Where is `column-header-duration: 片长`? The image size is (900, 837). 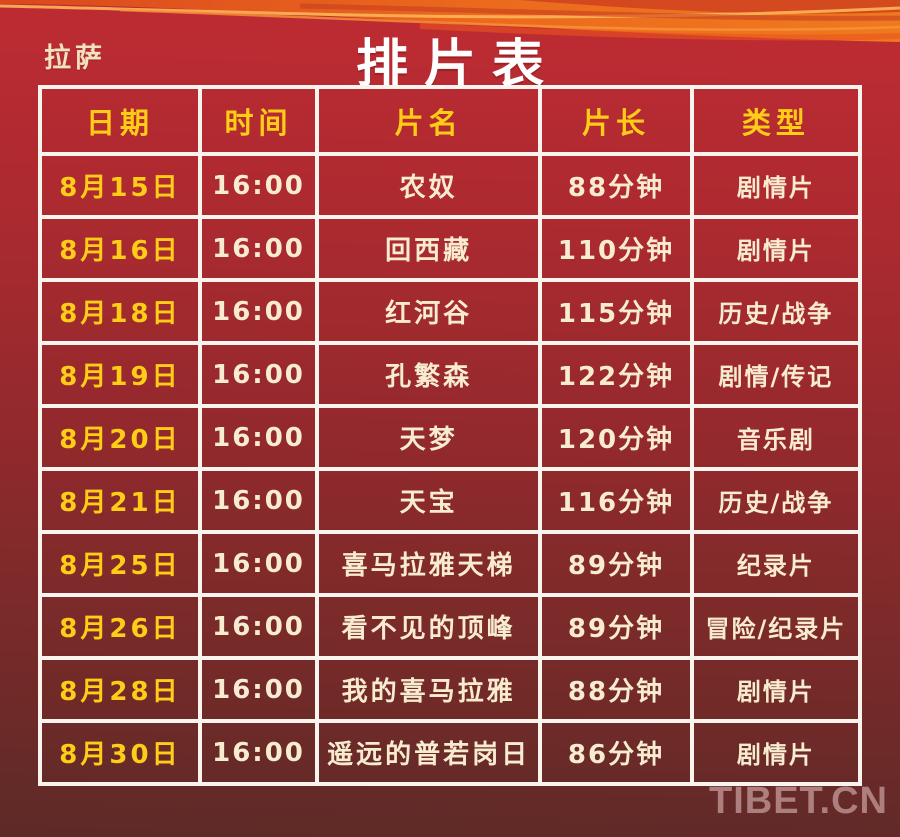
column-header-duration: 片长 is located at coordinates (616, 120).